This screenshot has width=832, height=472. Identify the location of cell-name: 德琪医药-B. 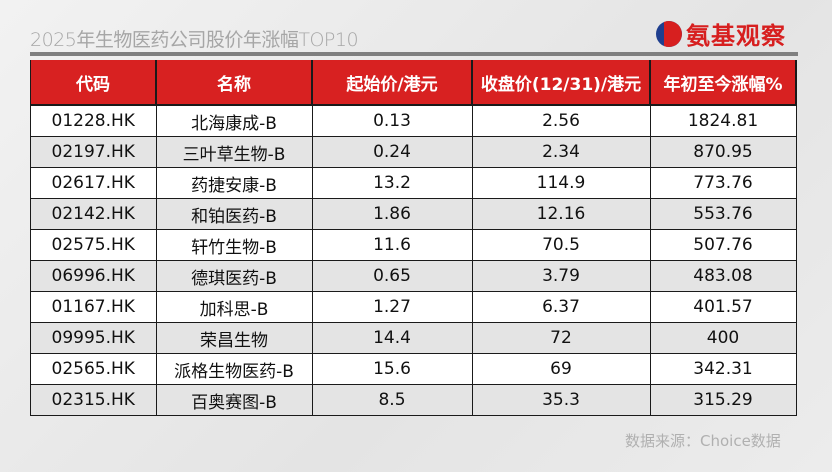
(234, 276).